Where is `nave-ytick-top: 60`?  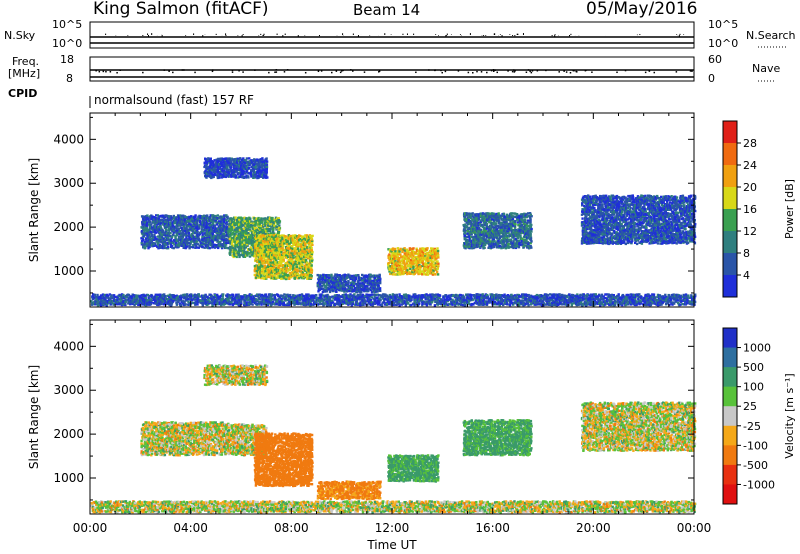 nave-ytick-top: 60 is located at coordinates (715, 59).